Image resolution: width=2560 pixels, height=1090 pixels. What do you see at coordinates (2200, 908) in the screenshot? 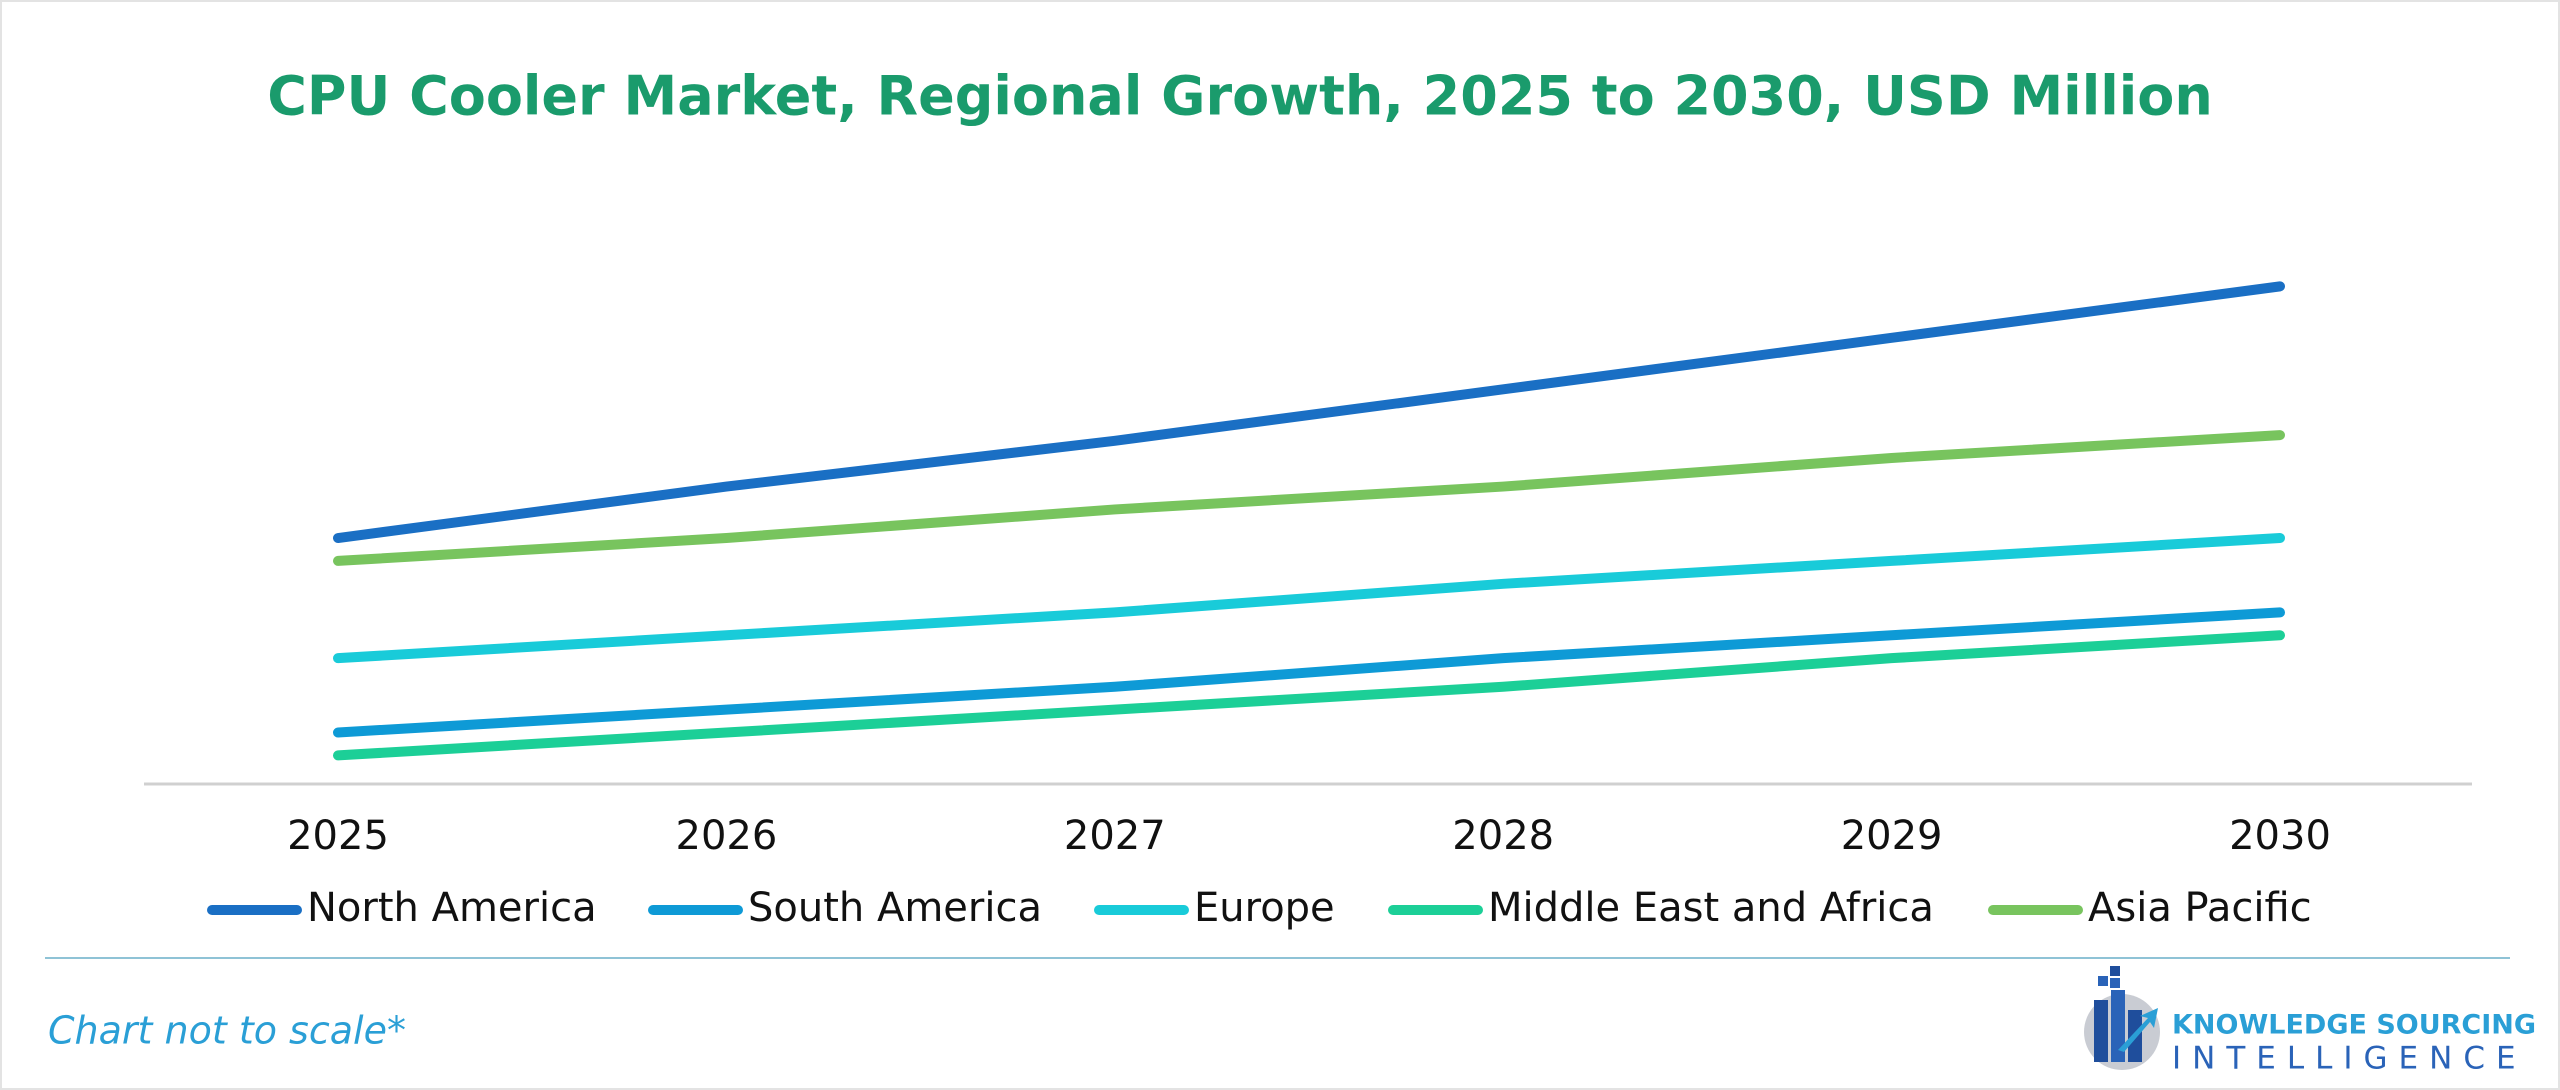
I see `legend-label: Asia Pacific` at bounding box center [2200, 908].